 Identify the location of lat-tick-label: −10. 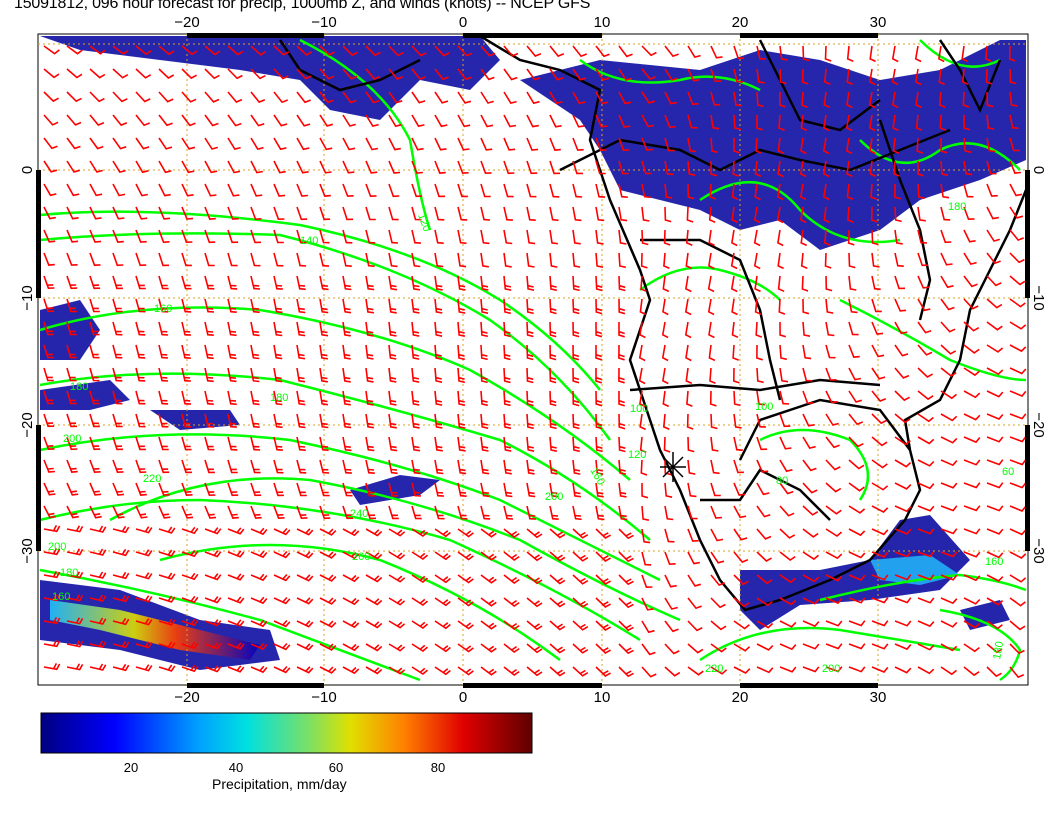
(1038, 297).